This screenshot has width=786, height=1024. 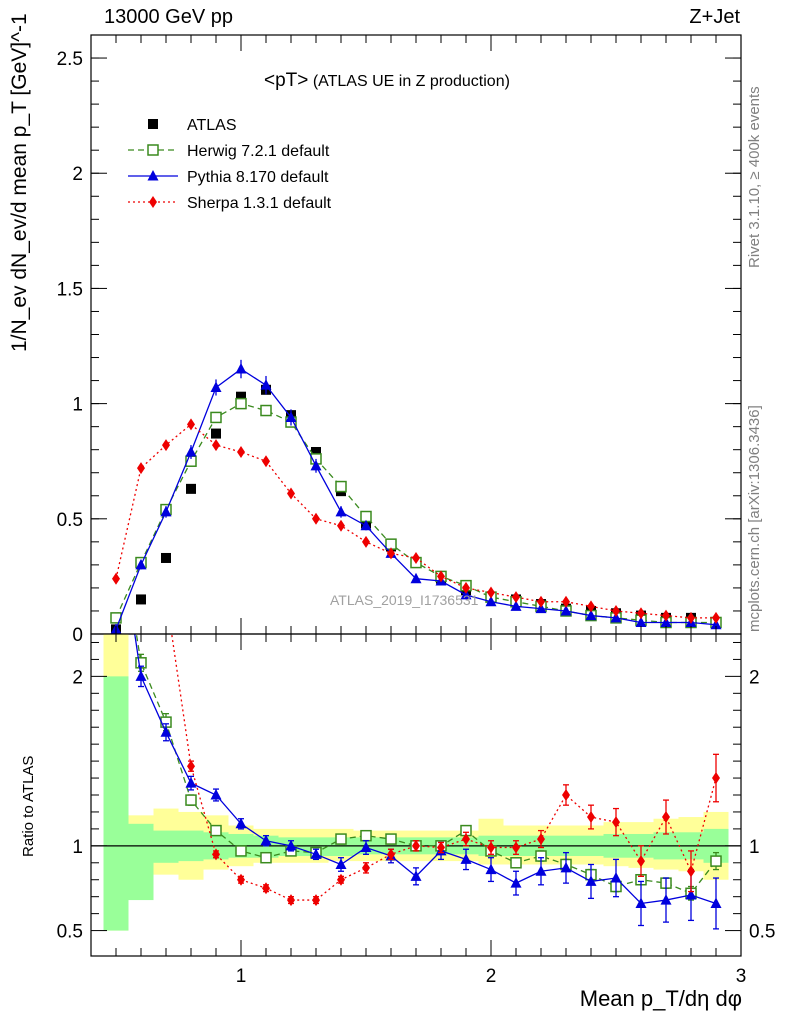 What do you see at coordinates (77, 635) in the screenshot?
I see `main-y-tick-label: 0` at bounding box center [77, 635].